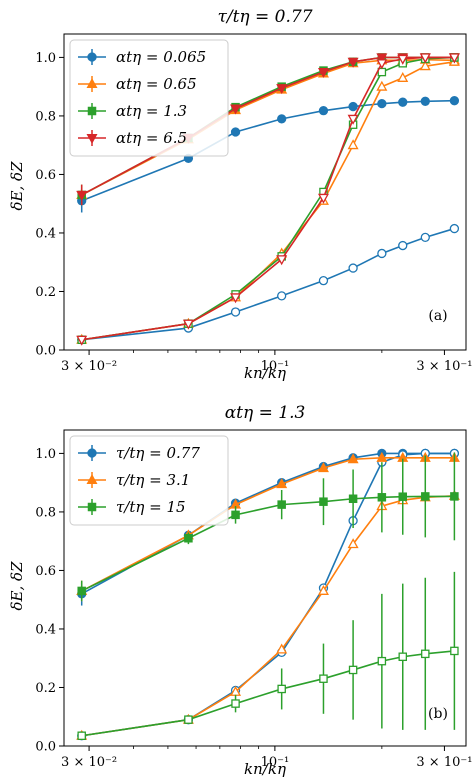 The height and width of the screenshot is (783, 474). Describe the element at coordinates (45, 351) in the screenshot. I see `p0-ytick-label-0.0: 0.0` at that location.